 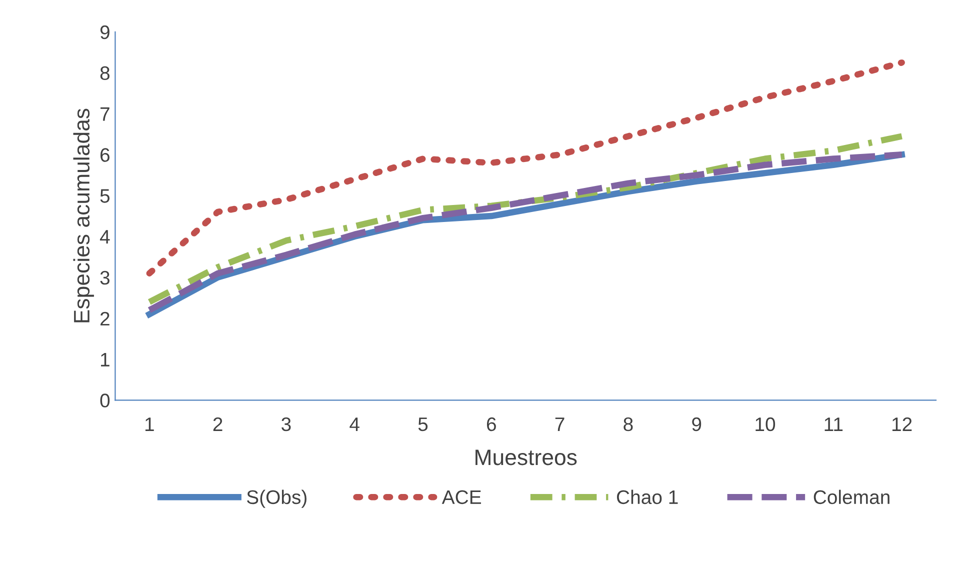 I want to click on x-tick-label: 6, so click(x=491, y=424).